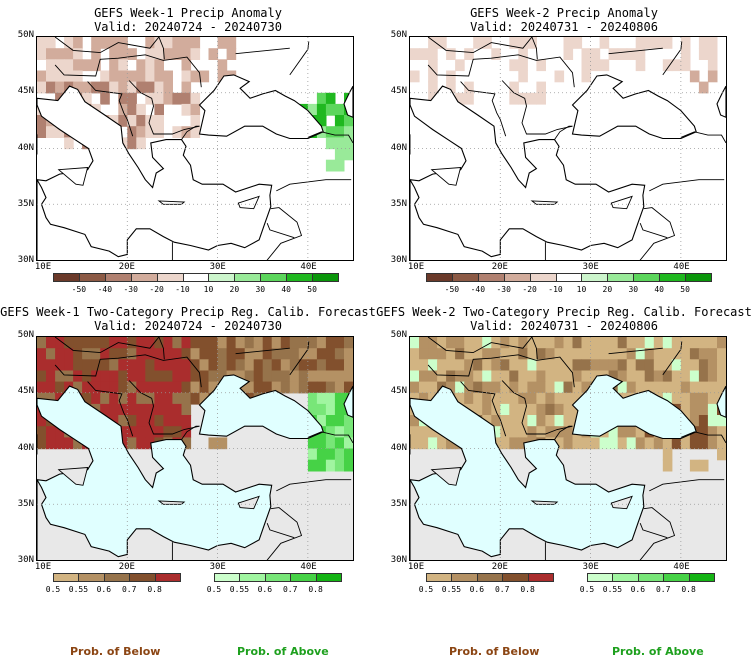  I want to click on colorbar-tick-label: -50, so click(452, 289).